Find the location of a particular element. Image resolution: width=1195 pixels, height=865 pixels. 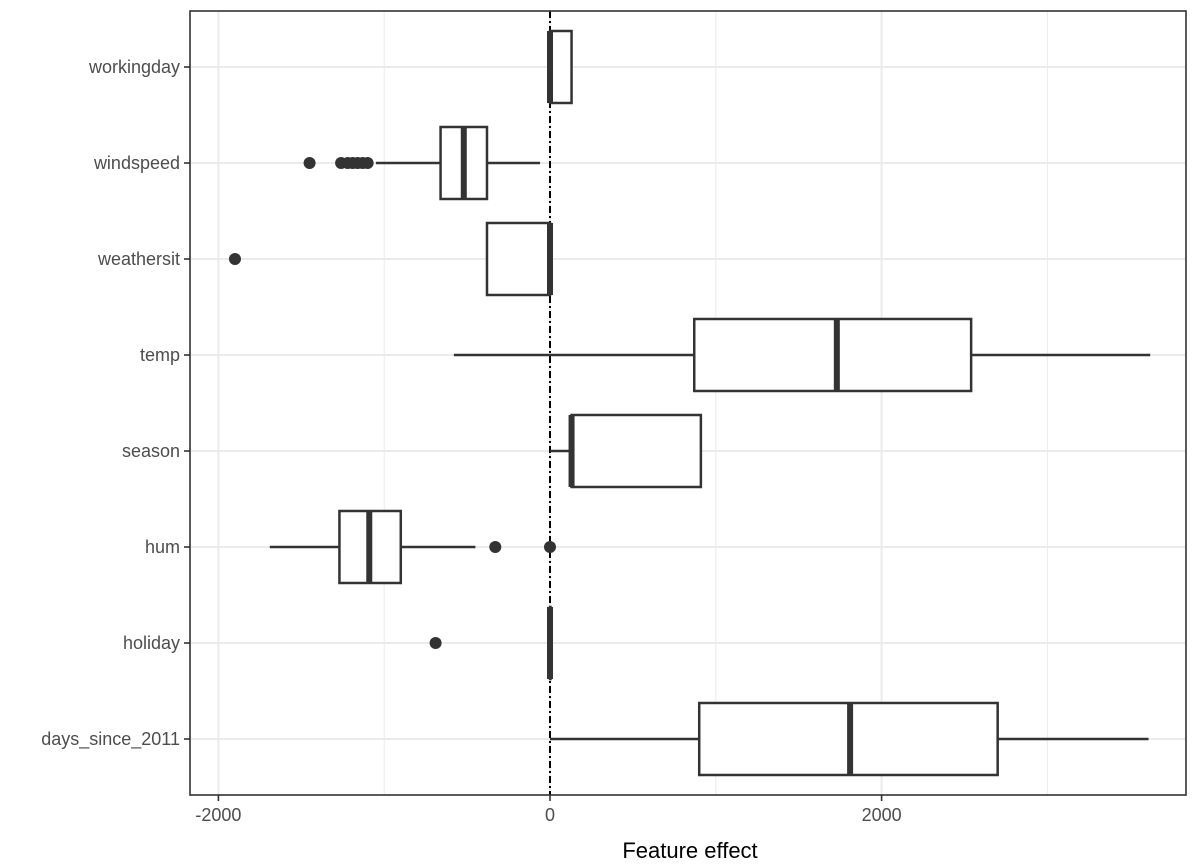

x-tick-label: -2000 is located at coordinates (218, 815).